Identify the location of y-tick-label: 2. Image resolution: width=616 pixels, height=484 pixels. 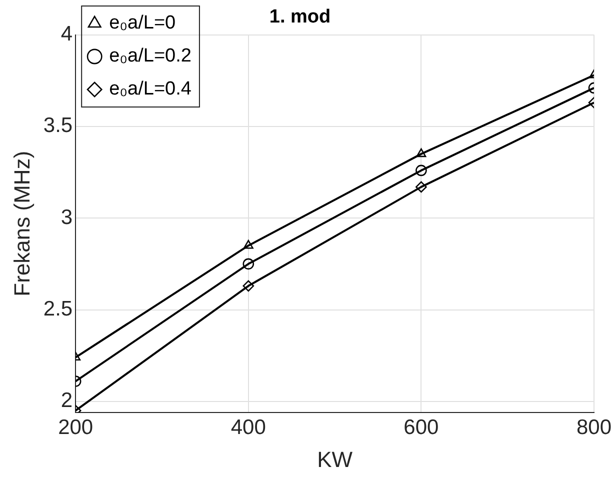
(66, 400).